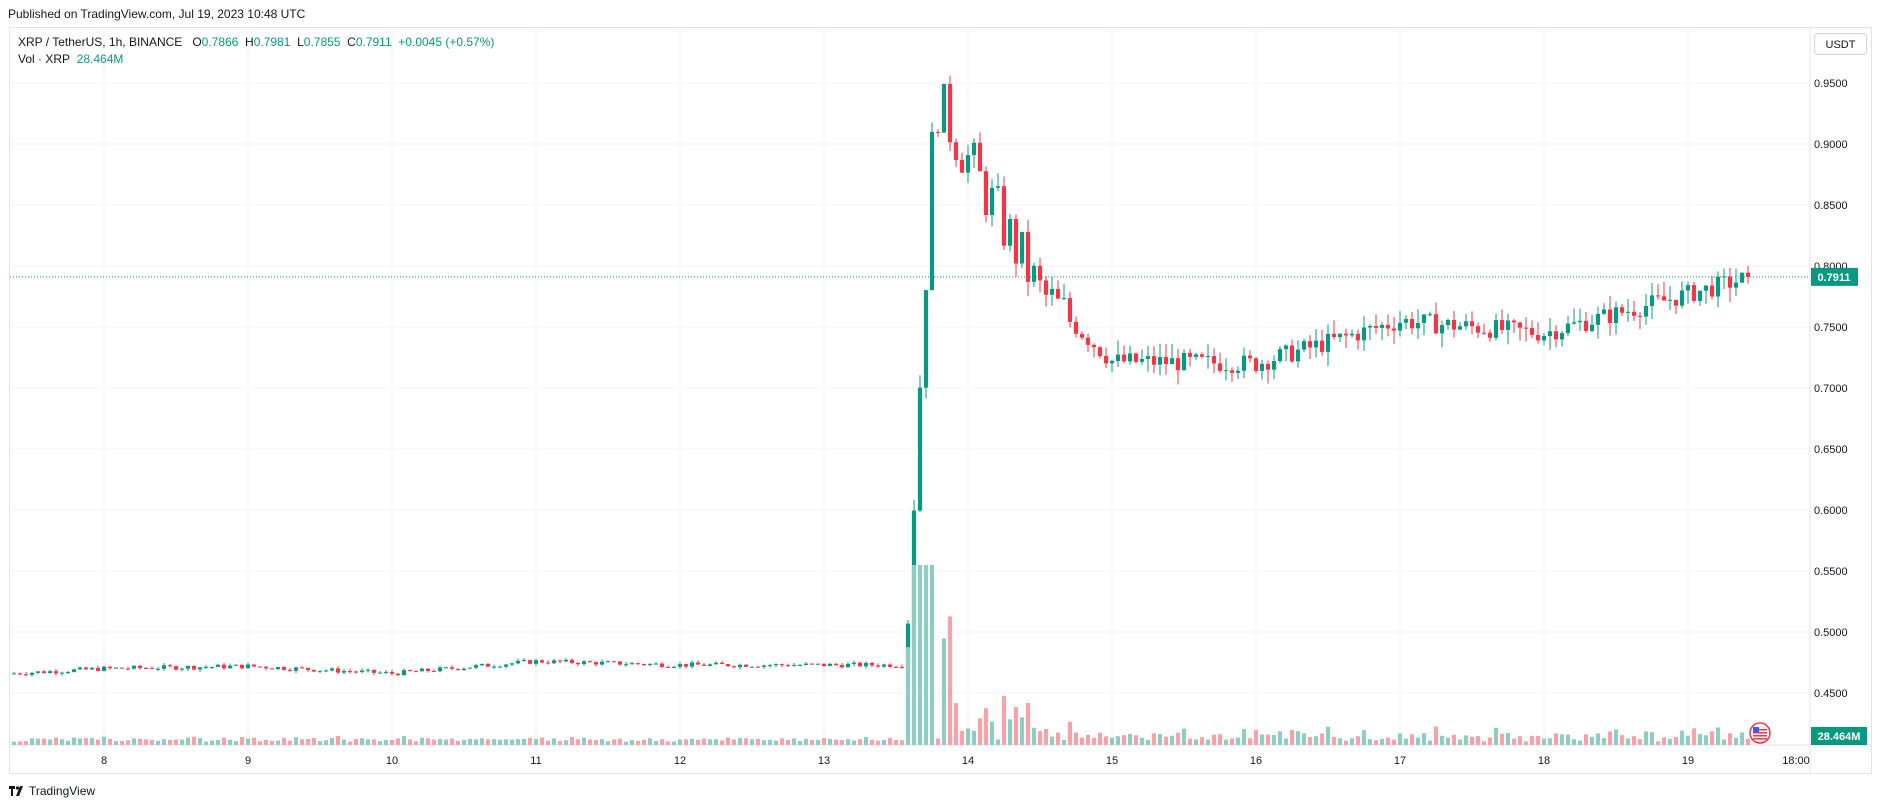 The width and height of the screenshot is (1883, 809). I want to click on high-value: 0.7981, so click(272, 42).